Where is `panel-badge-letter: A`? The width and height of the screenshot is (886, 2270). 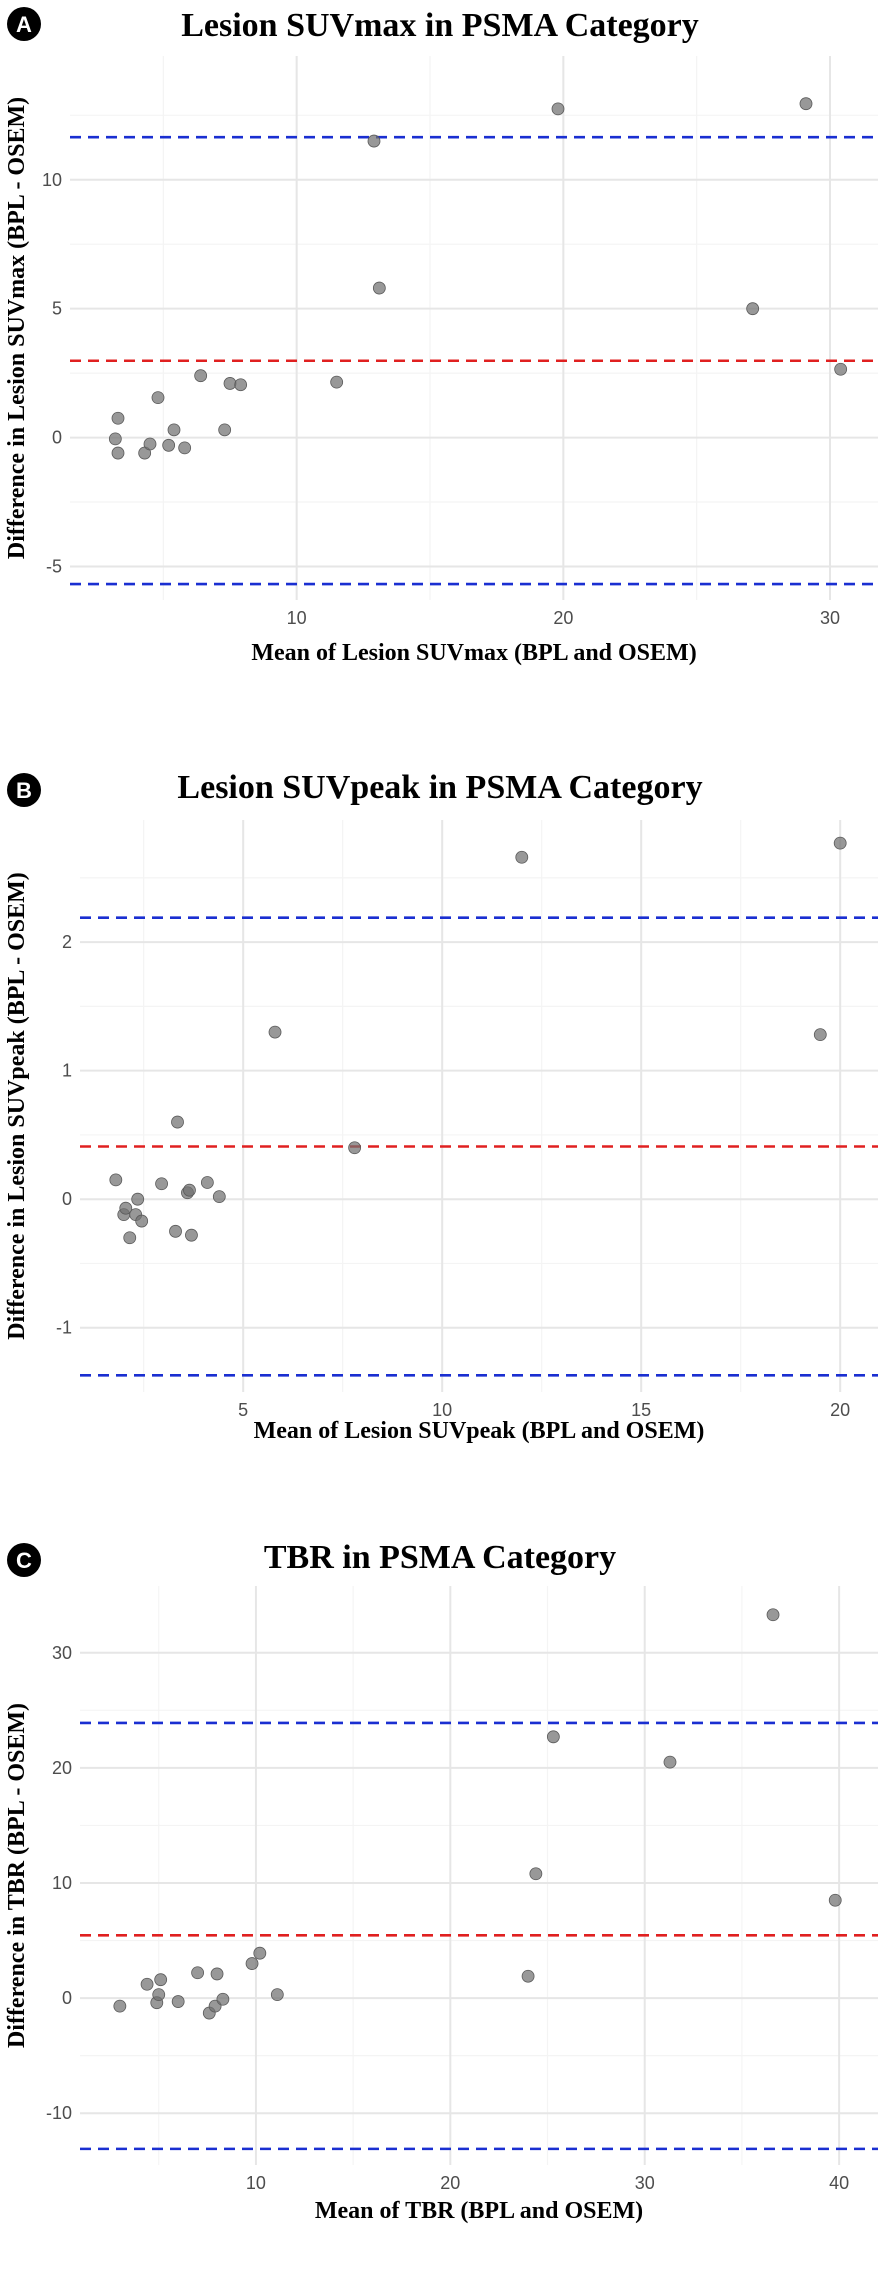 panel-badge-letter: A is located at coordinates (24, 24).